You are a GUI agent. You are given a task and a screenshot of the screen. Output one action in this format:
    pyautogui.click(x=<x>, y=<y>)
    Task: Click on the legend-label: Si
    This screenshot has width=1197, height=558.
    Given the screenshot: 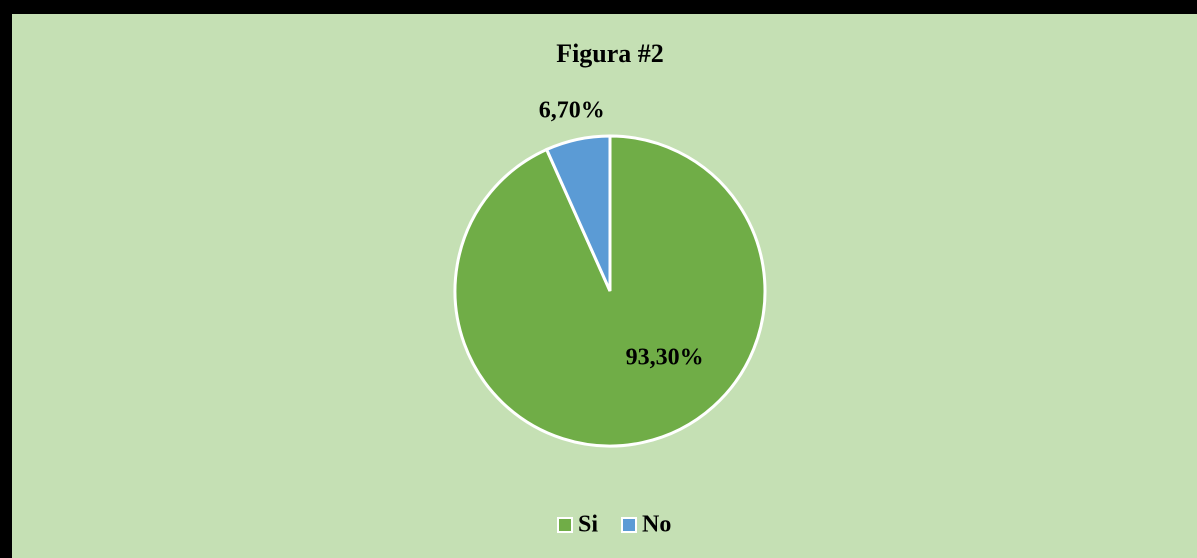 What is the action you would take?
    pyautogui.click(x=588, y=525)
    